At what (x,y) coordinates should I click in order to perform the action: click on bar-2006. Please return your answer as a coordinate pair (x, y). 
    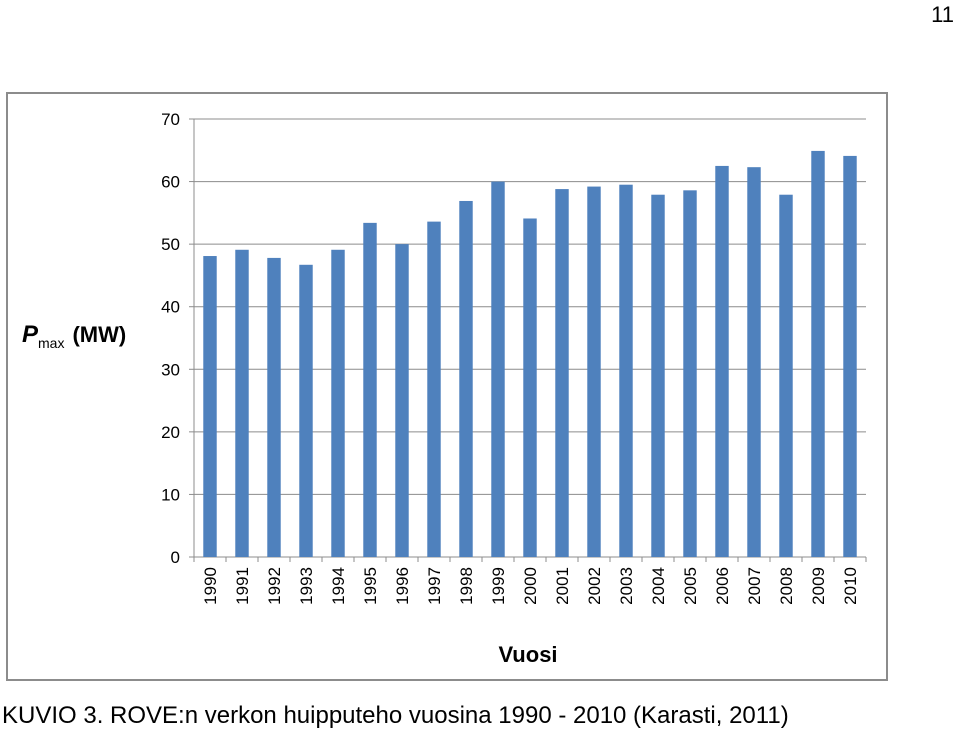
    Looking at the image, I should click on (722, 361).